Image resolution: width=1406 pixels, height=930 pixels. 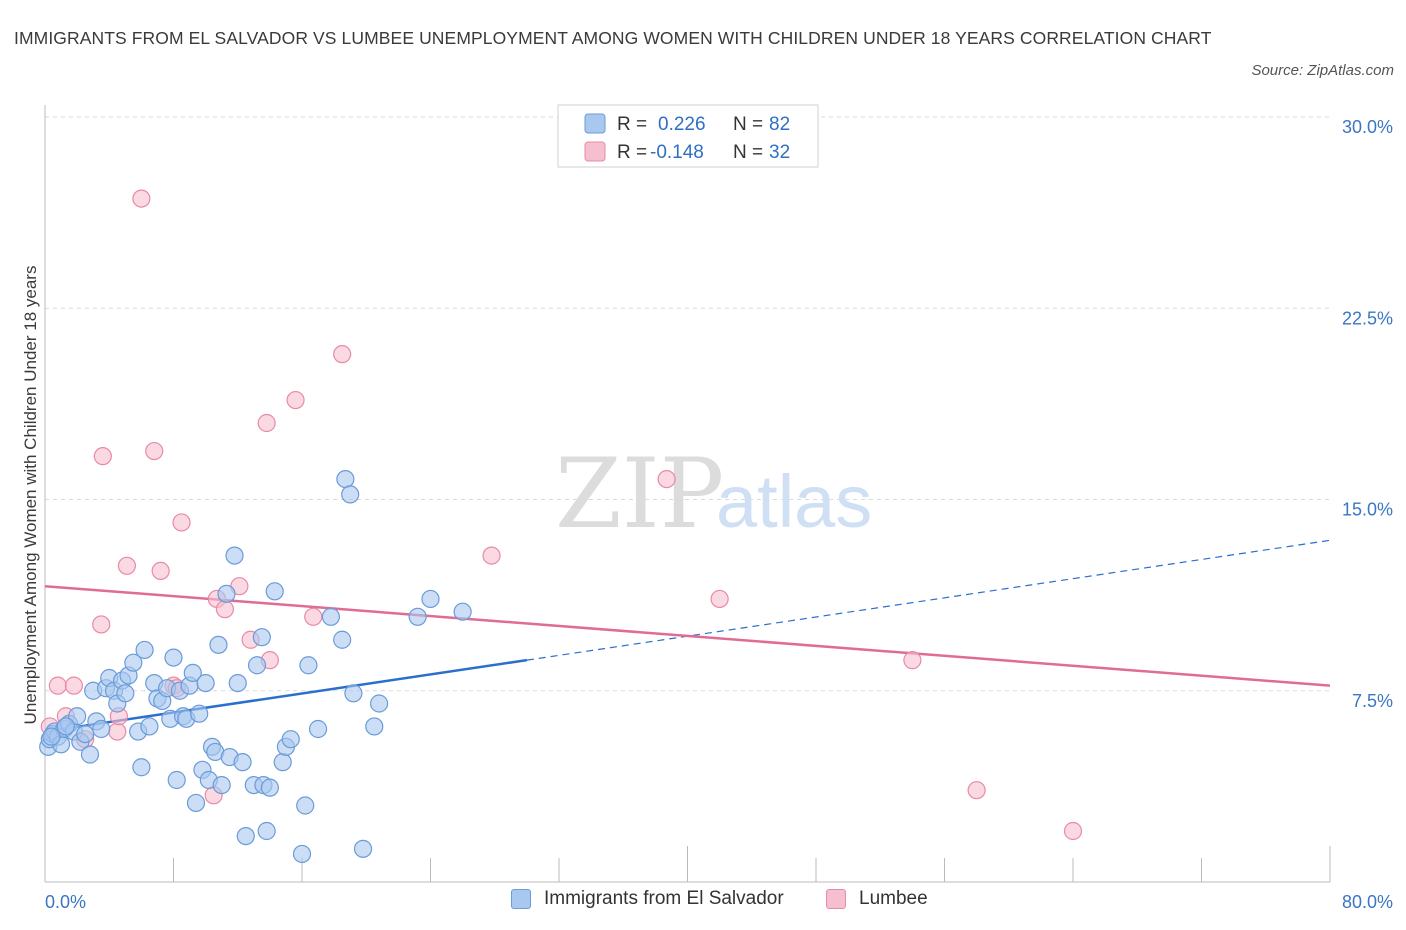 I want to click on legend-swatch-blue, so click(x=595, y=123).